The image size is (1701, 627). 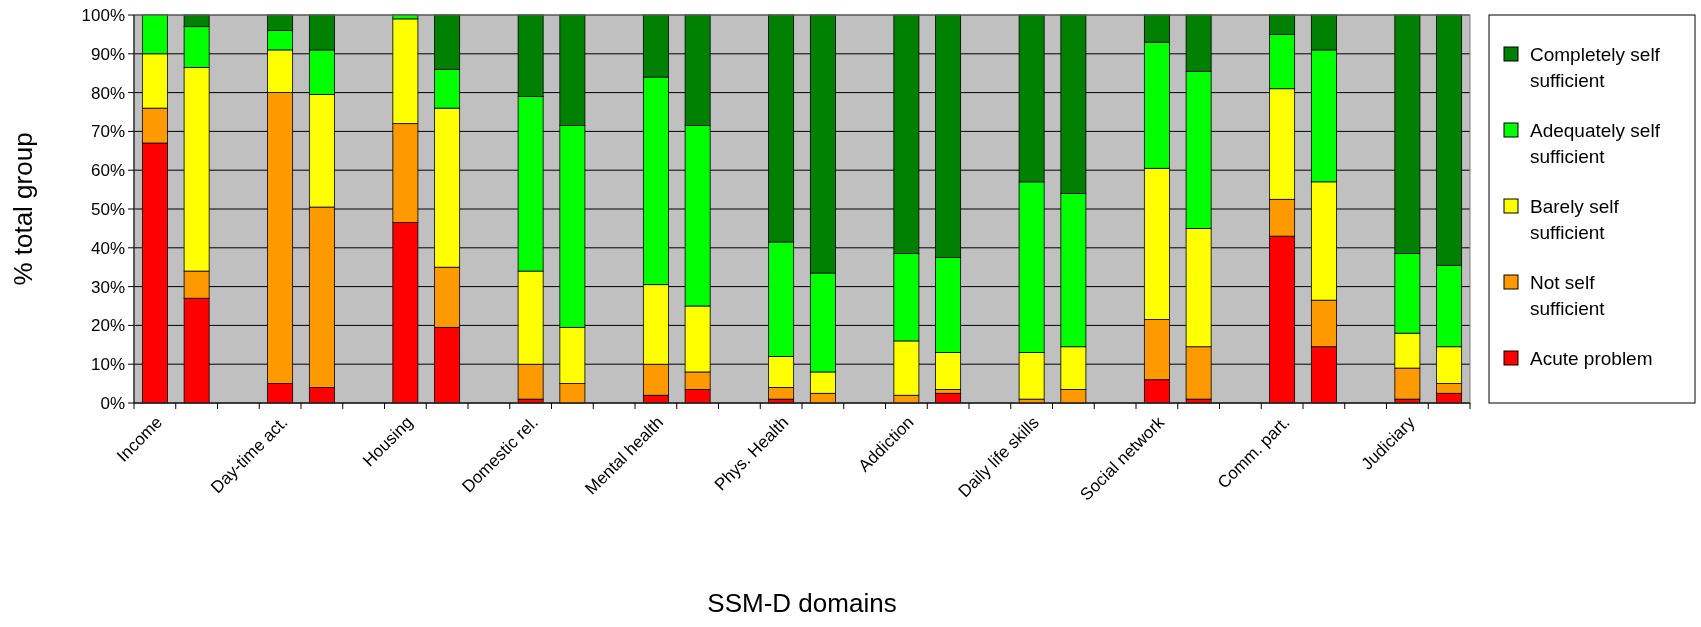 I want to click on y-tick-label: 60%, so click(x=107, y=171).